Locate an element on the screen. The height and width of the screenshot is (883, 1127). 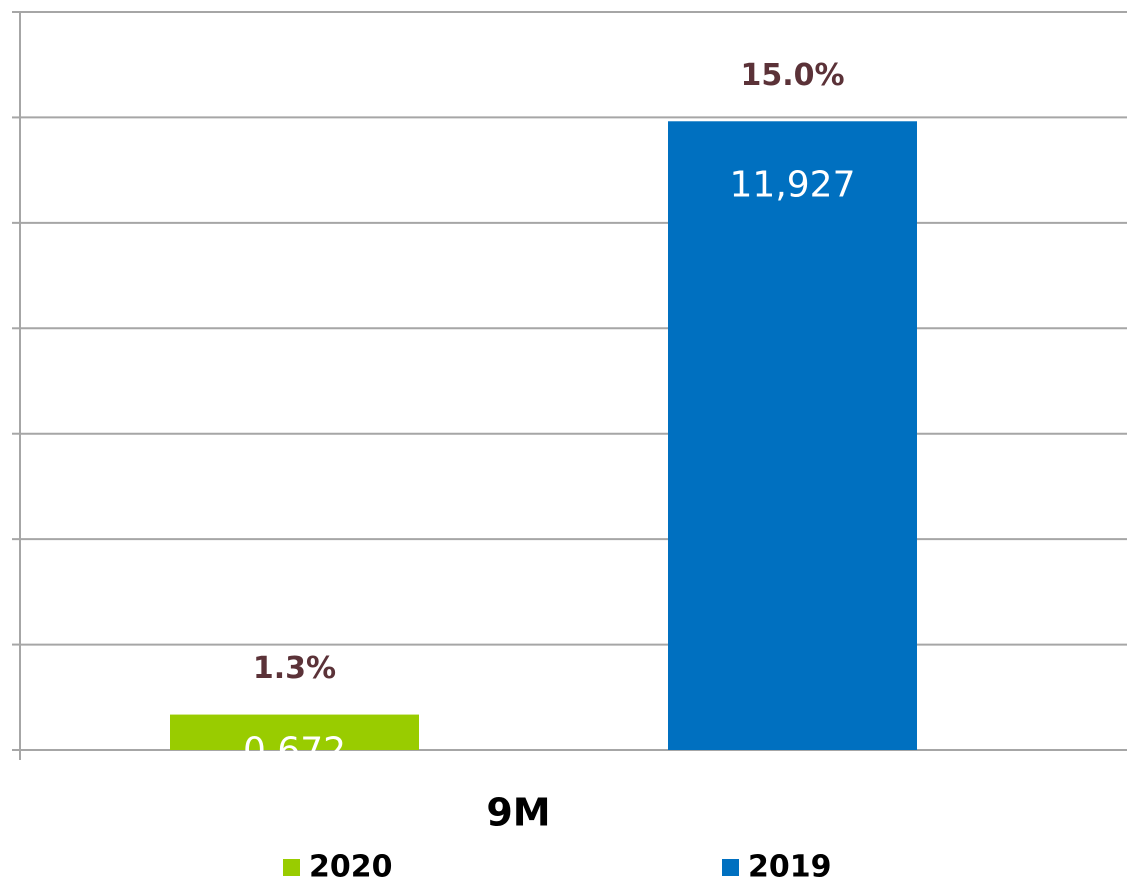
value-label: 11,927 is located at coordinates (793, 184).